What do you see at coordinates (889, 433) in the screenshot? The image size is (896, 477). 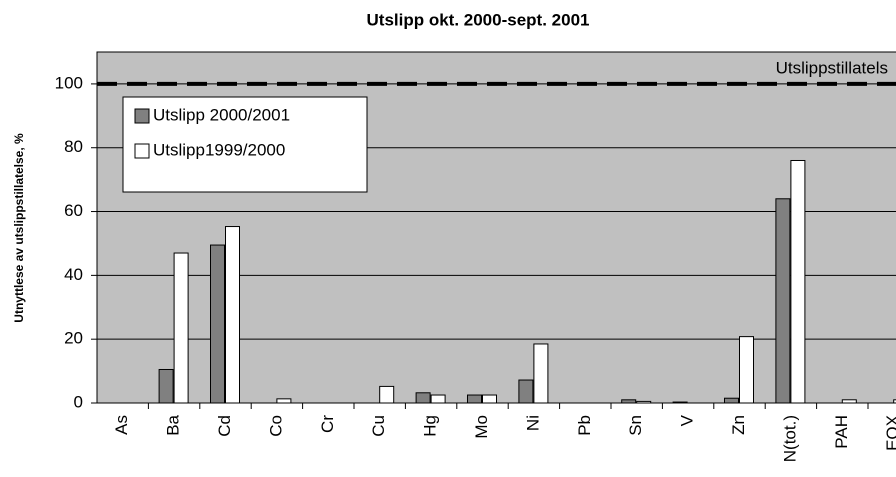 I see `x-tick-label: EOX` at bounding box center [889, 433].